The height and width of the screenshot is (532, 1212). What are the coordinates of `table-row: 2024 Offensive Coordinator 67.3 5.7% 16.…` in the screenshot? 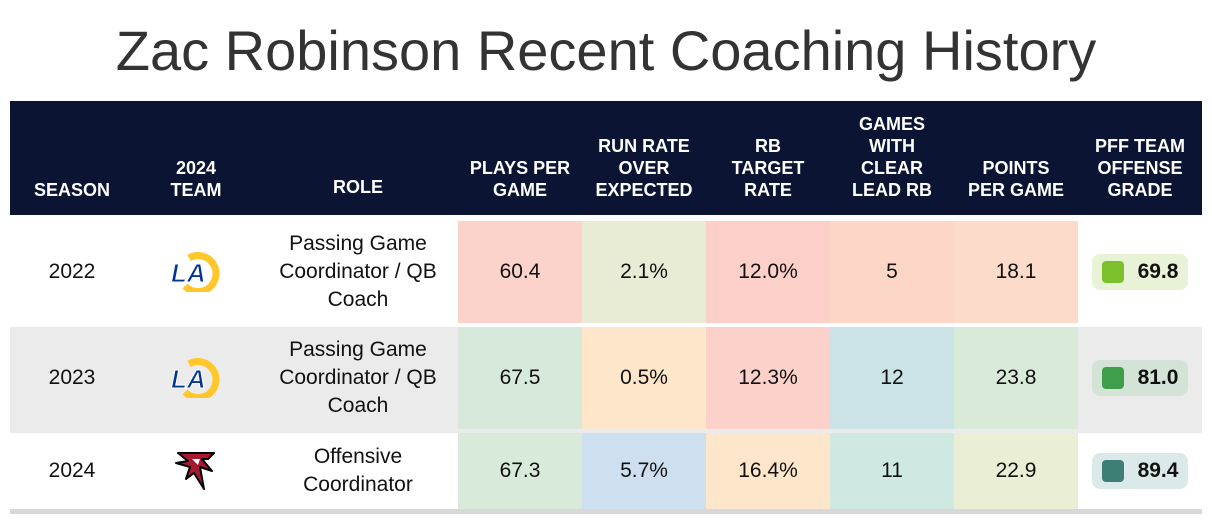 It's located at (606, 473).